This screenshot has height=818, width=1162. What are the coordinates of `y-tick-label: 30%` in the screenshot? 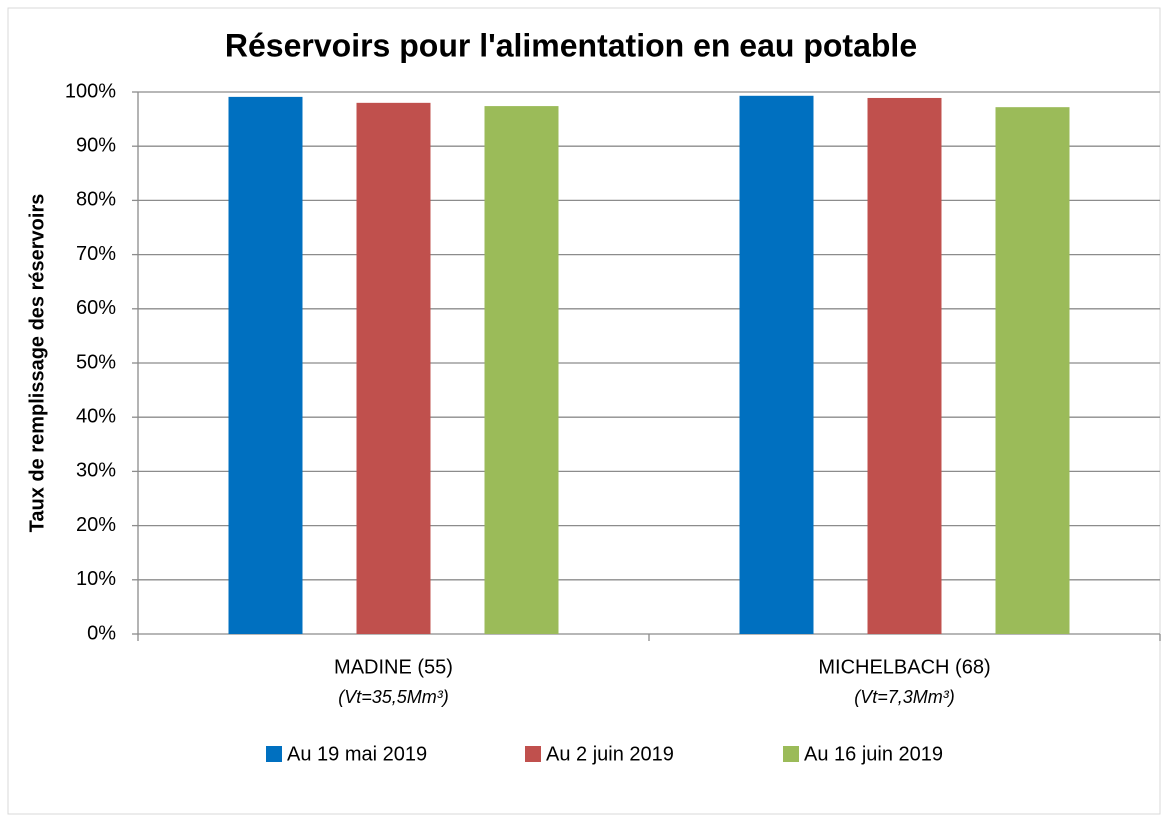 It's located at (96, 471).